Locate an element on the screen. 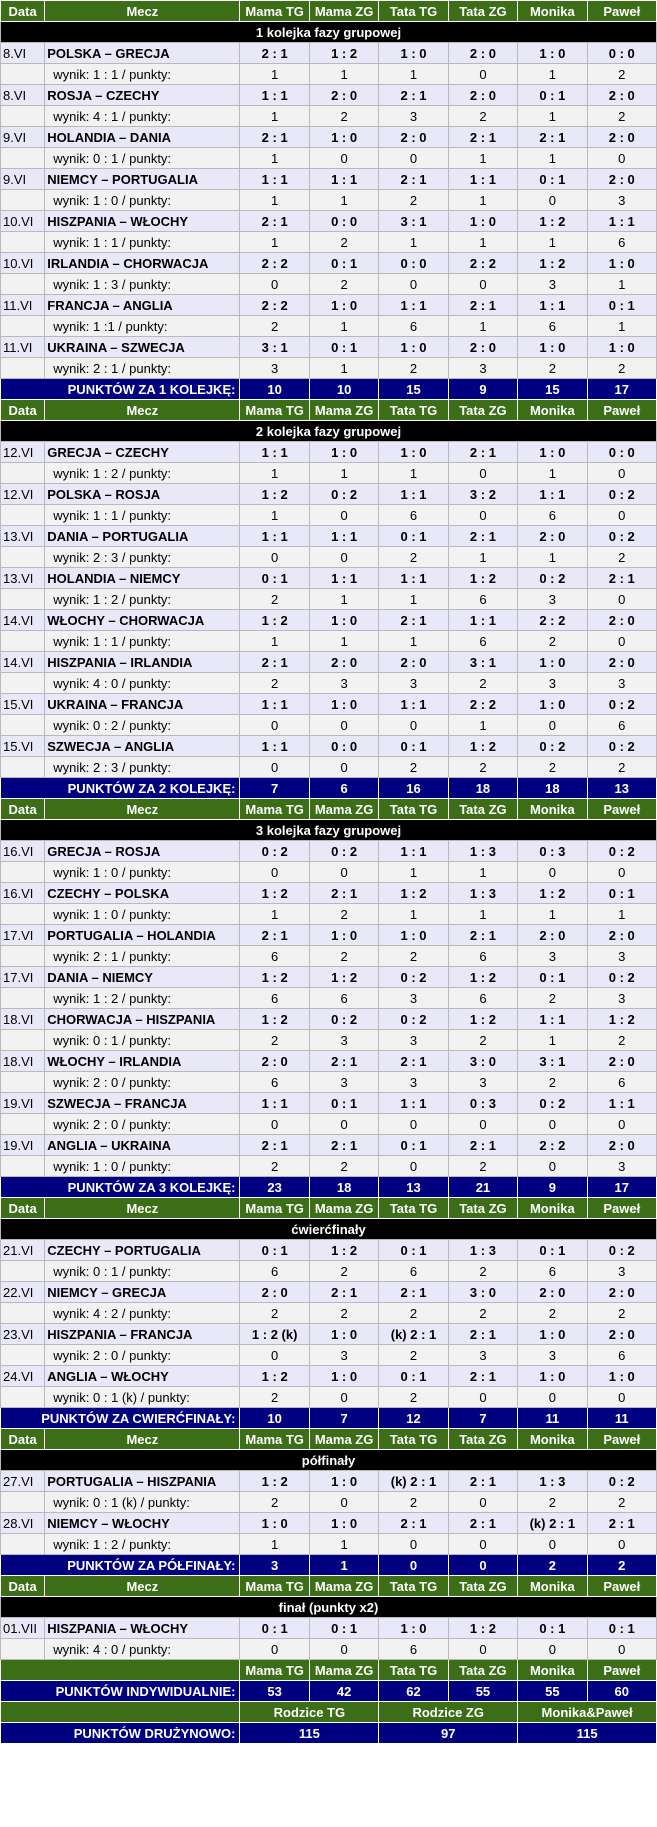 The height and width of the screenshot is (1827, 657). result-row: wynik: 0 : 1 (k) / punkty: 2 0 2 0 0 0 is located at coordinates (328, 1397).